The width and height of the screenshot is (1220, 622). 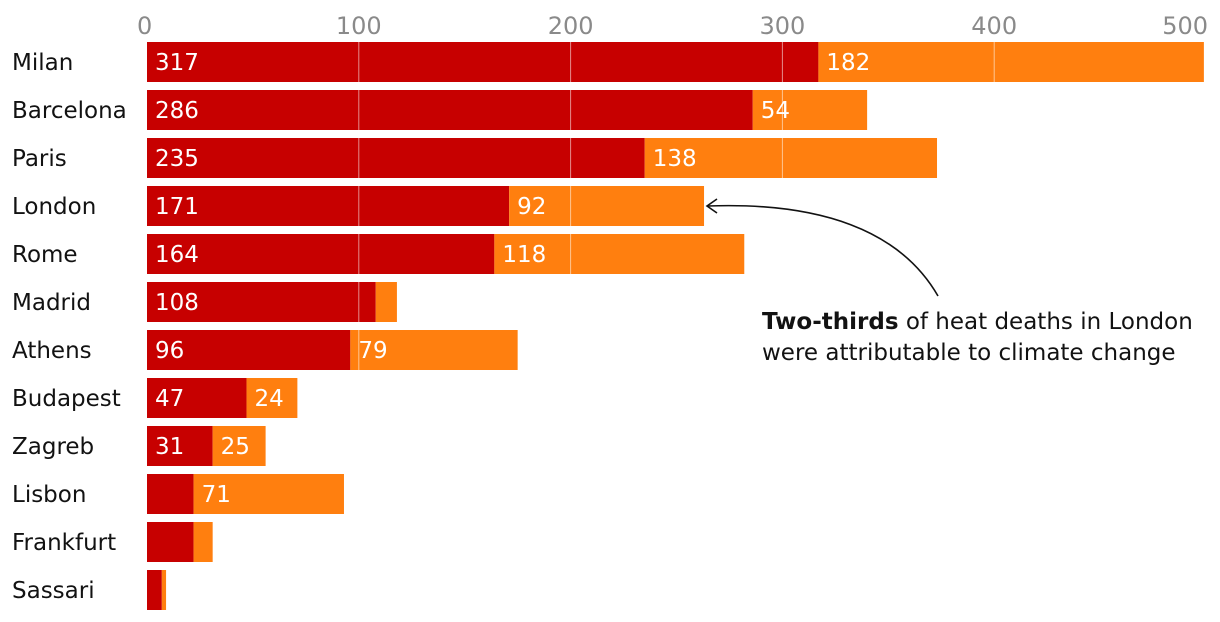 I want to click on annotation-line-1: Two-thirds of heat deaths in London, so click(x=982, y=322).